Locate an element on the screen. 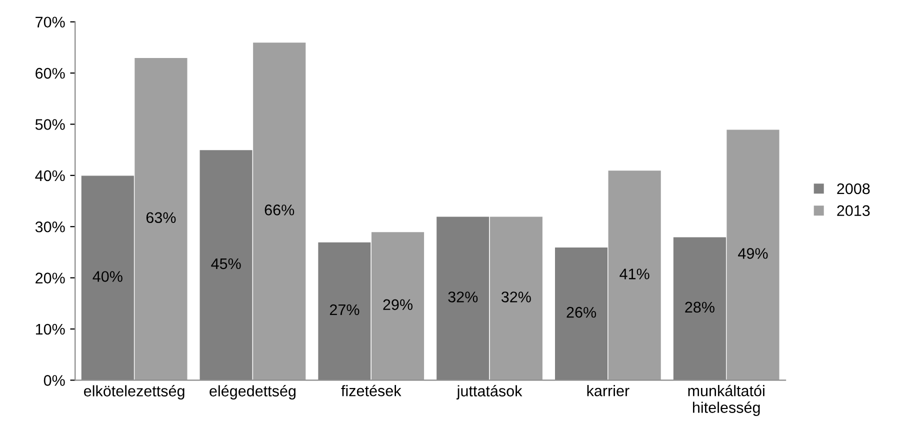 This screenshot has height=437, width=905. x-tick-label: fizetések is located at coordinates (371, 390).